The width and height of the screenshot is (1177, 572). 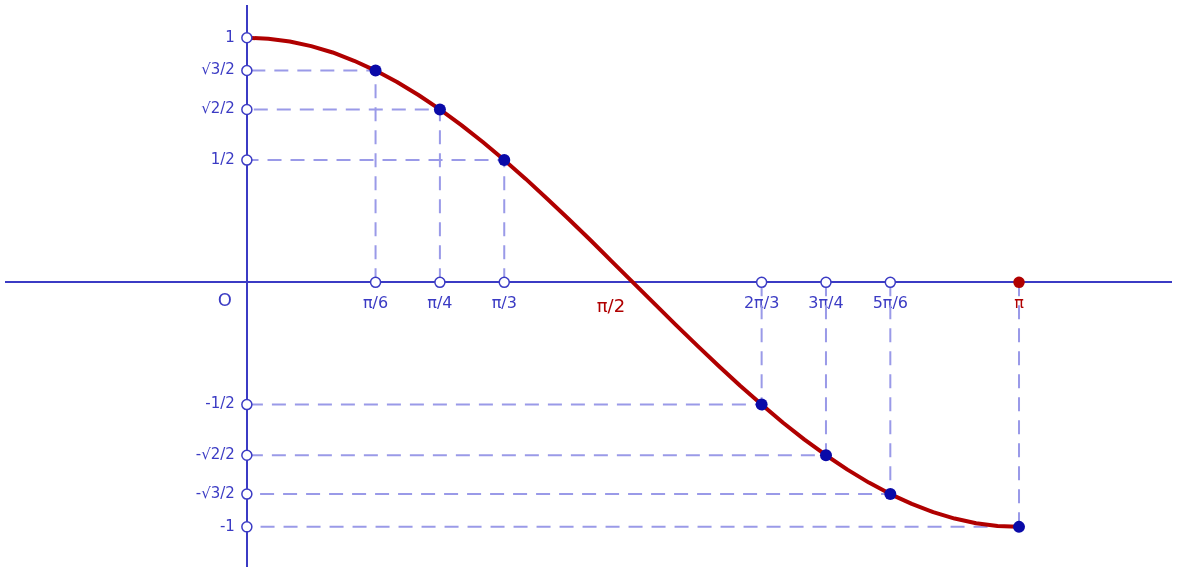 What do you see at coordinates (222, 158) in the screenshot?
I see `y-tick-label: 1/2` at bounding box center [222, 158].